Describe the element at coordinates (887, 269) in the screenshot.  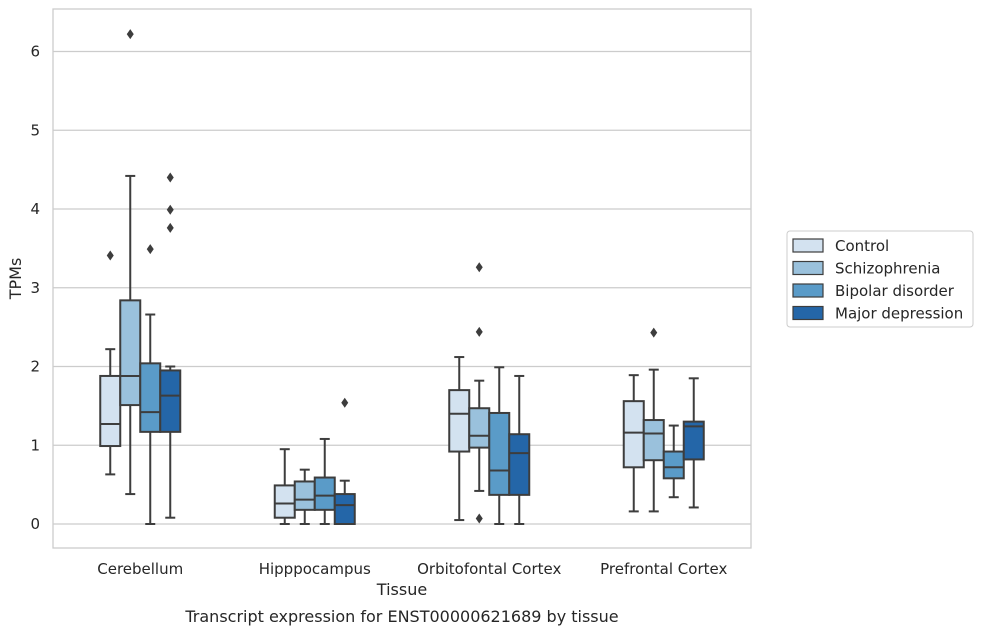
I see `legend-label: Schizophrenia` at that location.